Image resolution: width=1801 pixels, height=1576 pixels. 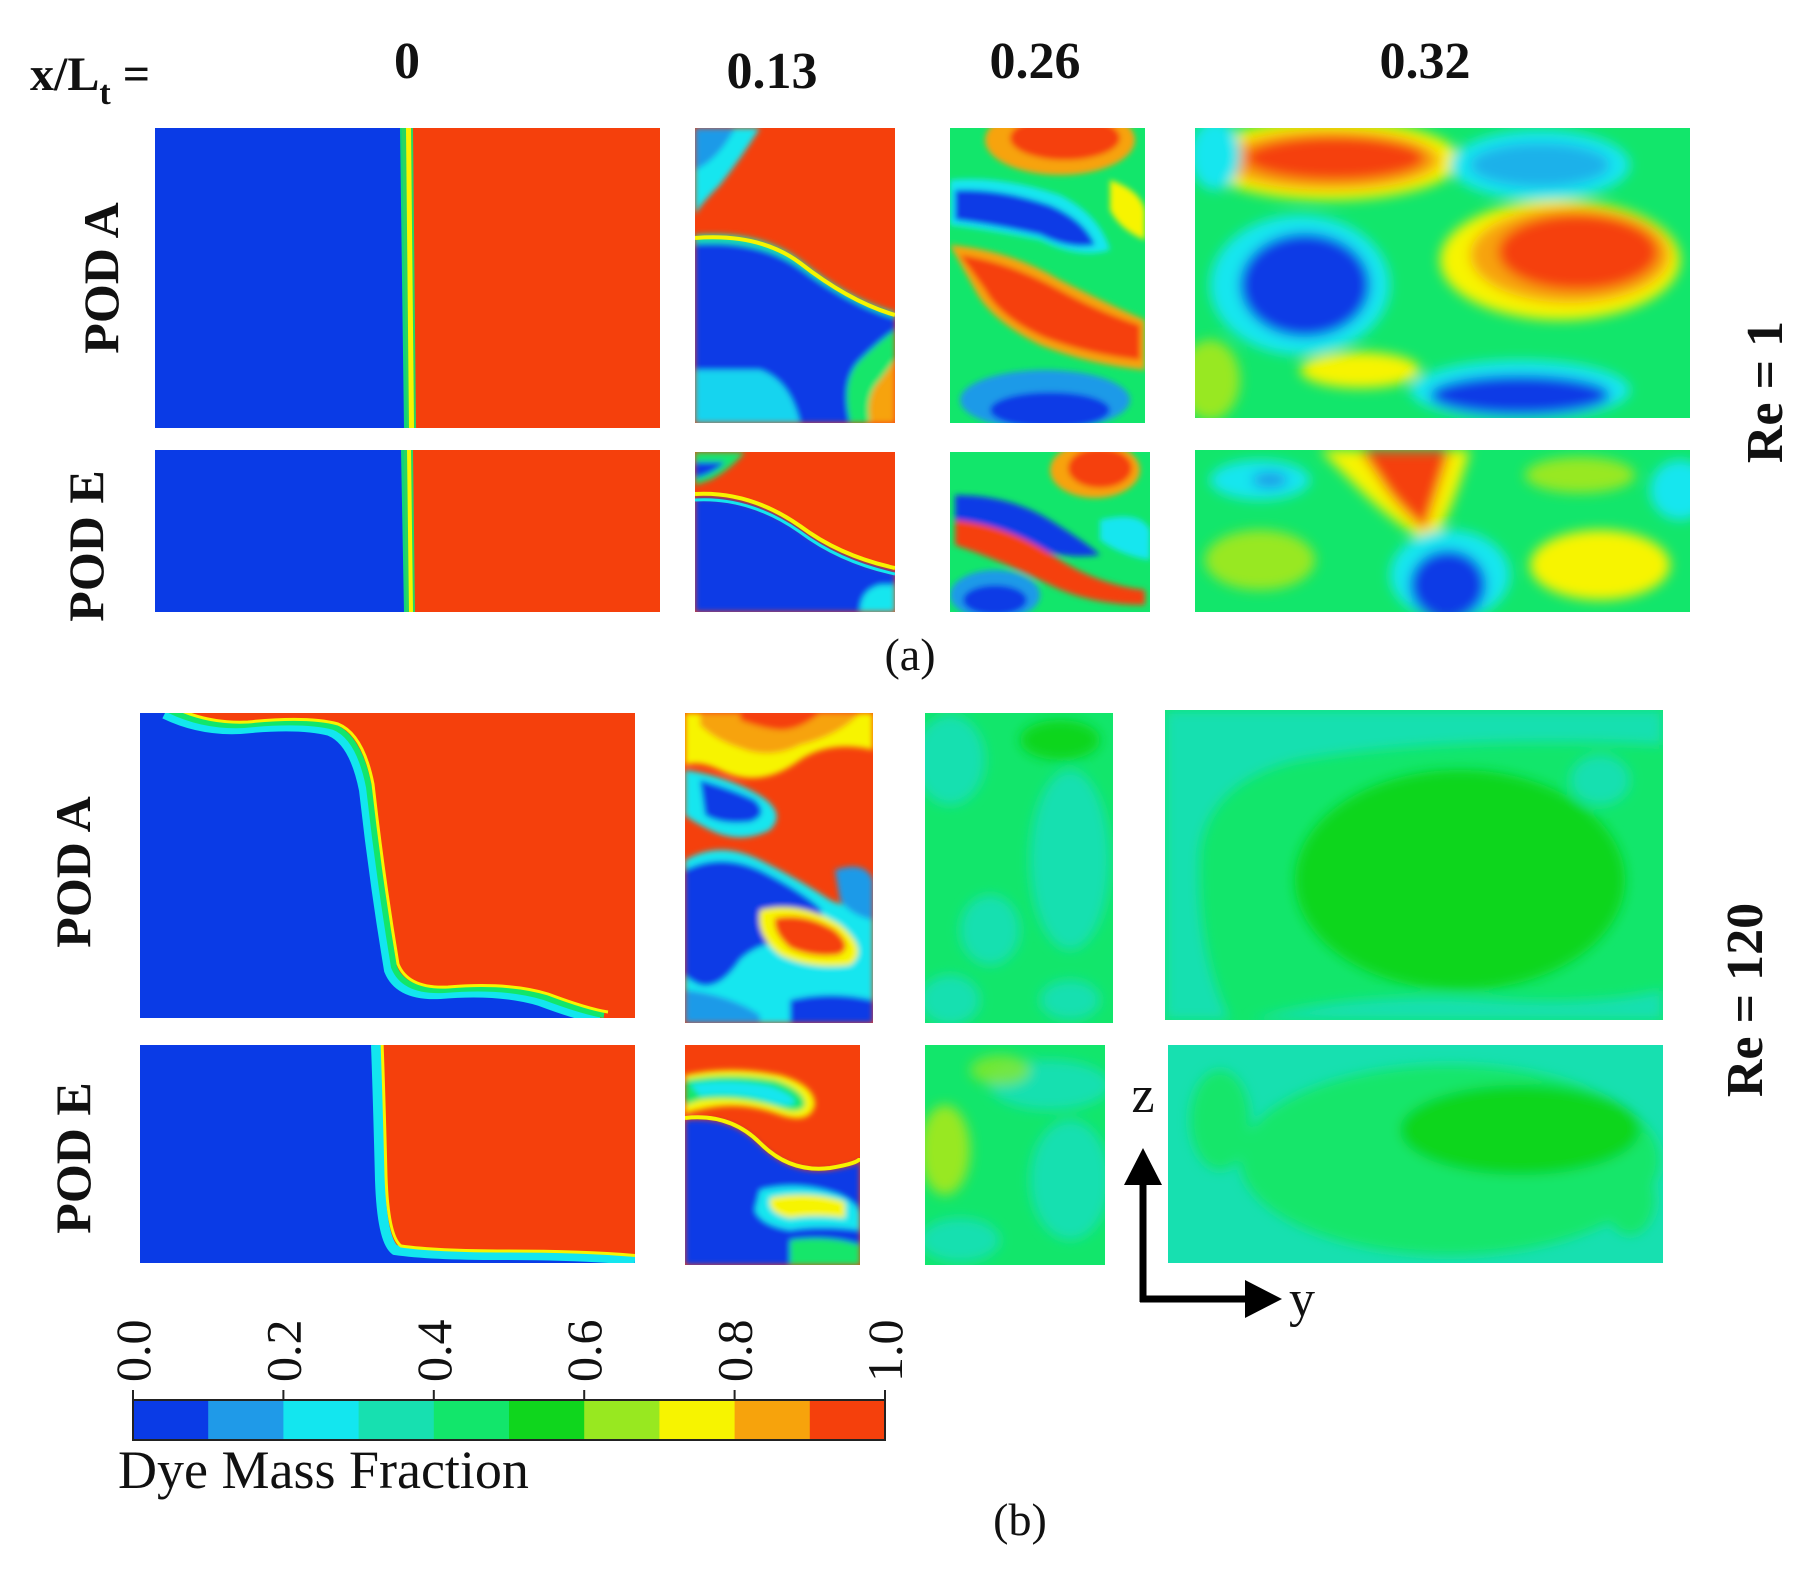 What do you see at coordinates (1047, 275) in the screenshot?
I see `panel-a-pod-a-x026` at bounding box center [1047, 275].